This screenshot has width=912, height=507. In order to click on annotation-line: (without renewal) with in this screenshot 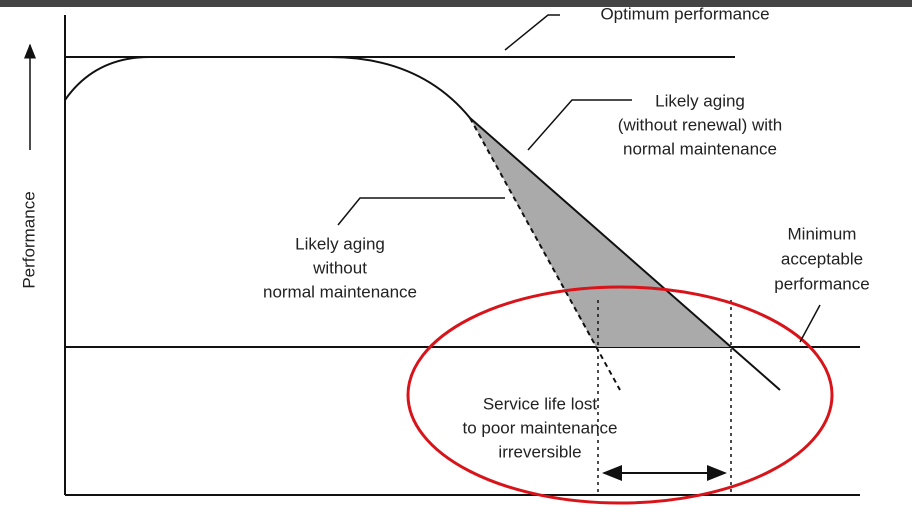, I will do `click(700, 124)`.